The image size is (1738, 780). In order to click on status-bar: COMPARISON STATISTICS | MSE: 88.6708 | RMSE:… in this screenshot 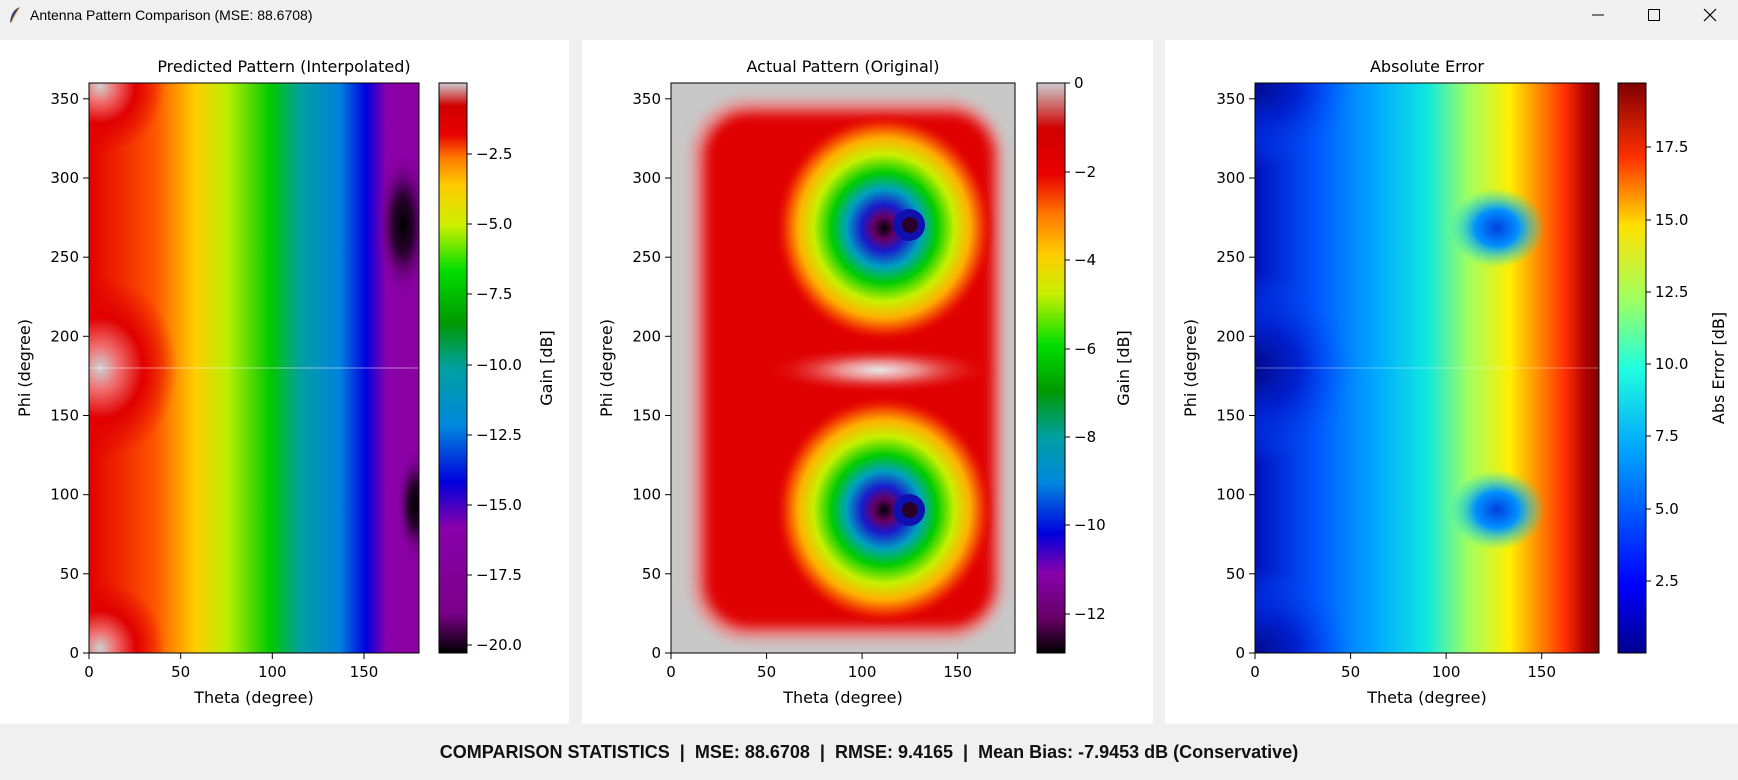, I will do `click(869, 752)`.